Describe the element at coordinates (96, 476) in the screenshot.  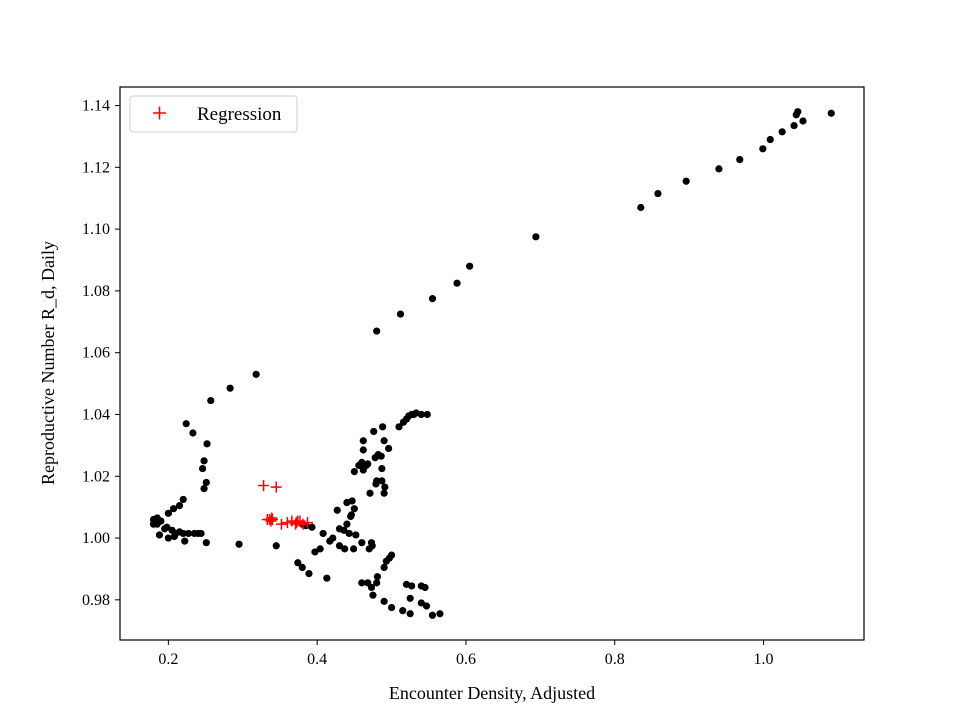
I see `y-tick-label: 1.02` at that location.